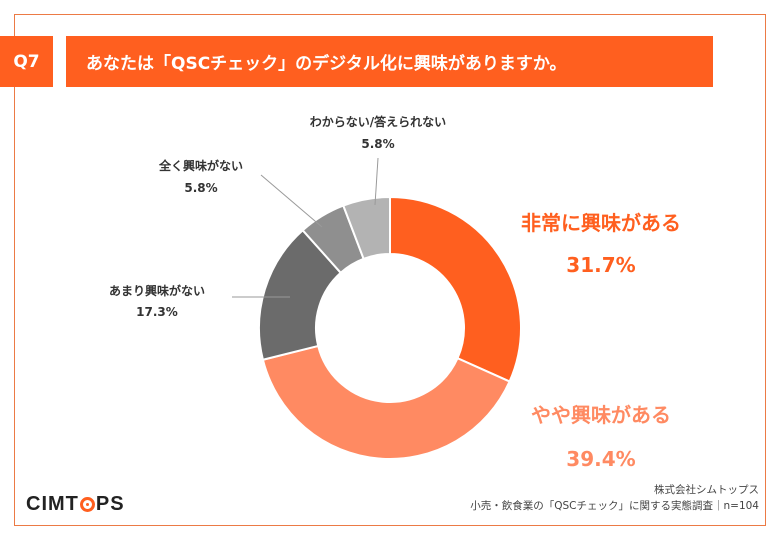 The image size is (781, 540). Describe the element at coordinates (52, 504) in the screenshot. I see `logo-text-left: CIMT` at that location.